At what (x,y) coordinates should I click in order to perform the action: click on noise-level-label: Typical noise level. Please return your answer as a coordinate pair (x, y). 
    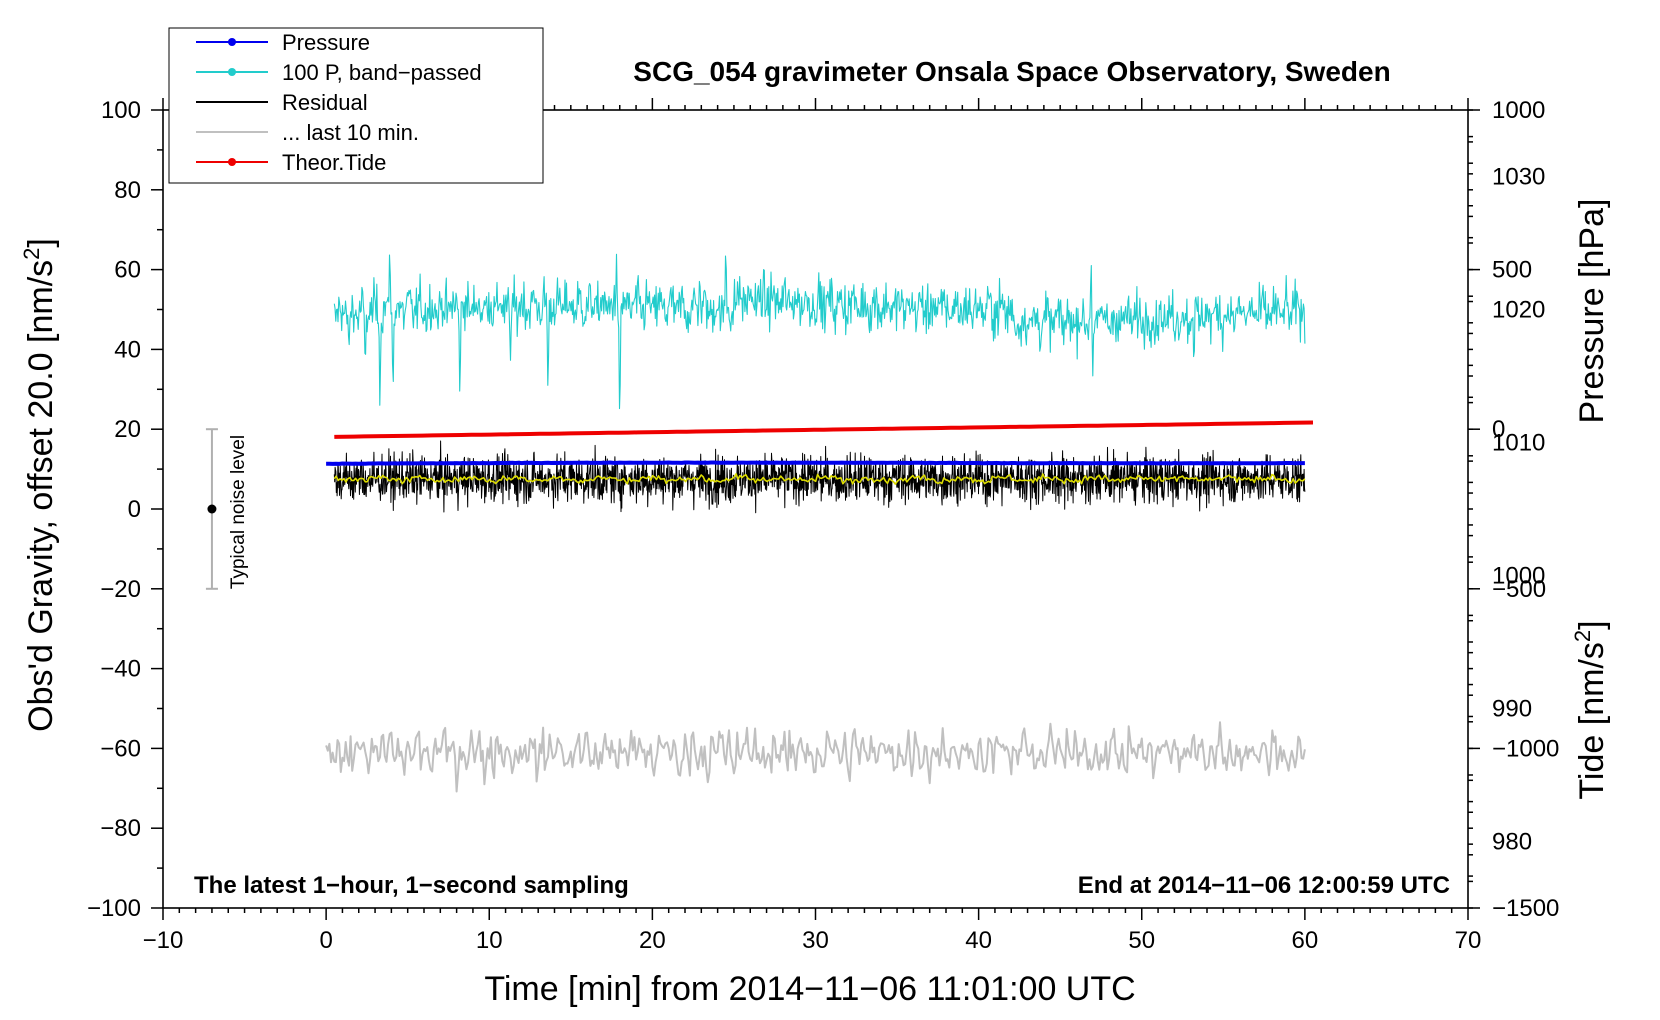
    Looking at the image, I should click on (238, 512).